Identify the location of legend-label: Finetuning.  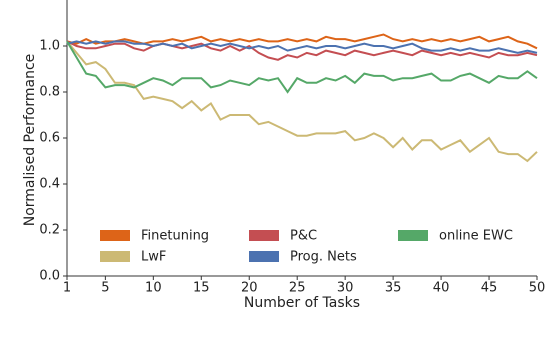
(175, 236).